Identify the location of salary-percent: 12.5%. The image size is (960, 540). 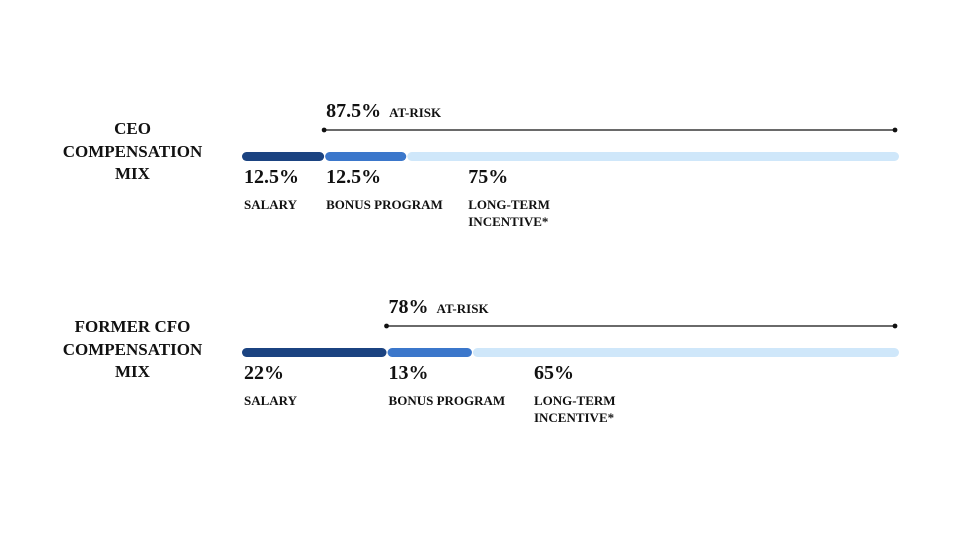
(271, 177).